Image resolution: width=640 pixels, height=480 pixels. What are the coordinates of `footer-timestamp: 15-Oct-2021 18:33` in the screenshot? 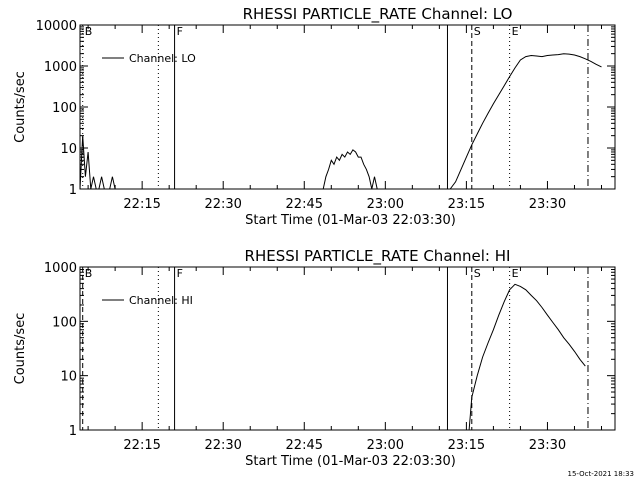 It's located at (601, 474).